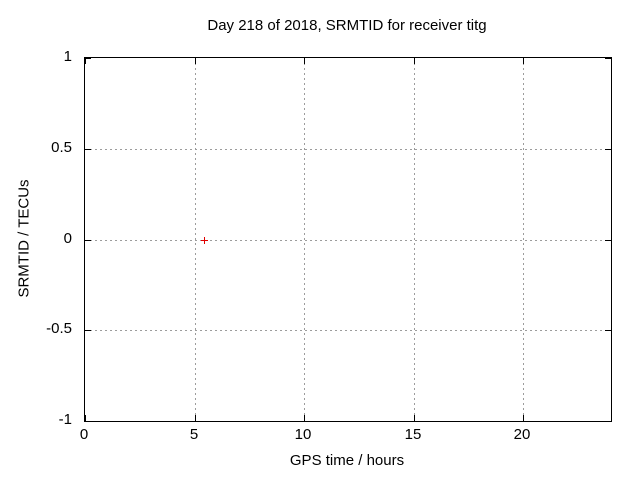  I want to click on x-tick-label: 0, so click(84, 434).